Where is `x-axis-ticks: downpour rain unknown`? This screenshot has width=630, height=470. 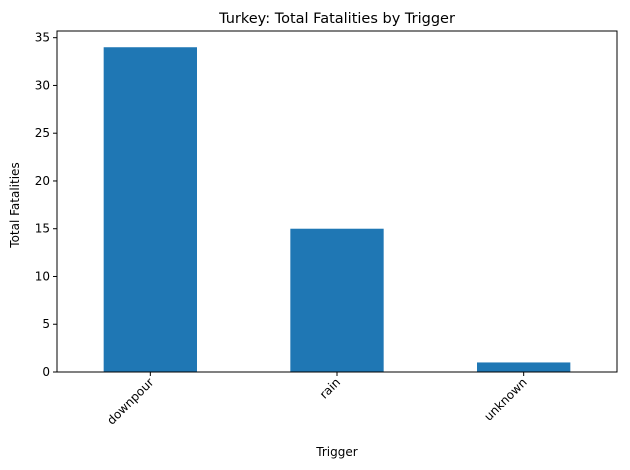 x-axis-ticks: downpour rain unknown is located at coordinates (317, 399).